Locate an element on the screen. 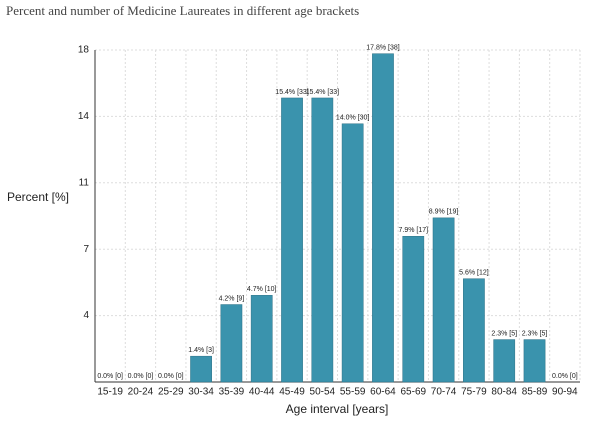  x-tick-label: 15-19 is located at coordinates (110, 392).